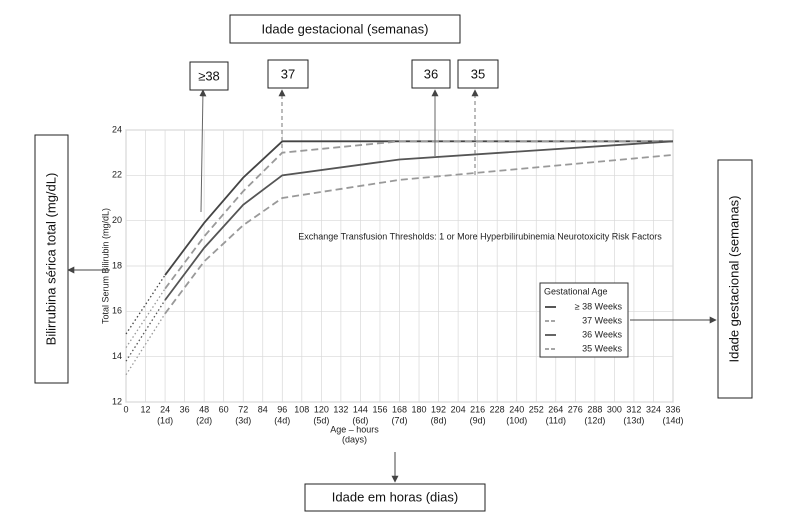  I want to click on x-tick-label: 36, so click(185, 409).